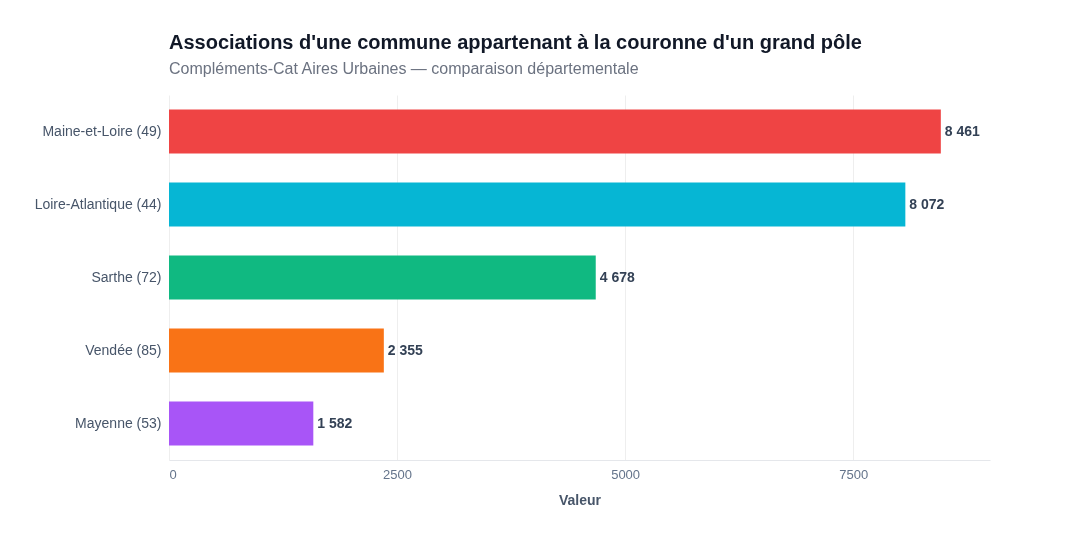 The width and height of the screenshot is (1080, 540). What do you see at coordinates (102, 130) in the screenshot?
I see `y-tick-label: Maine-et-Loire (49)` at bounding box center [102, 130].